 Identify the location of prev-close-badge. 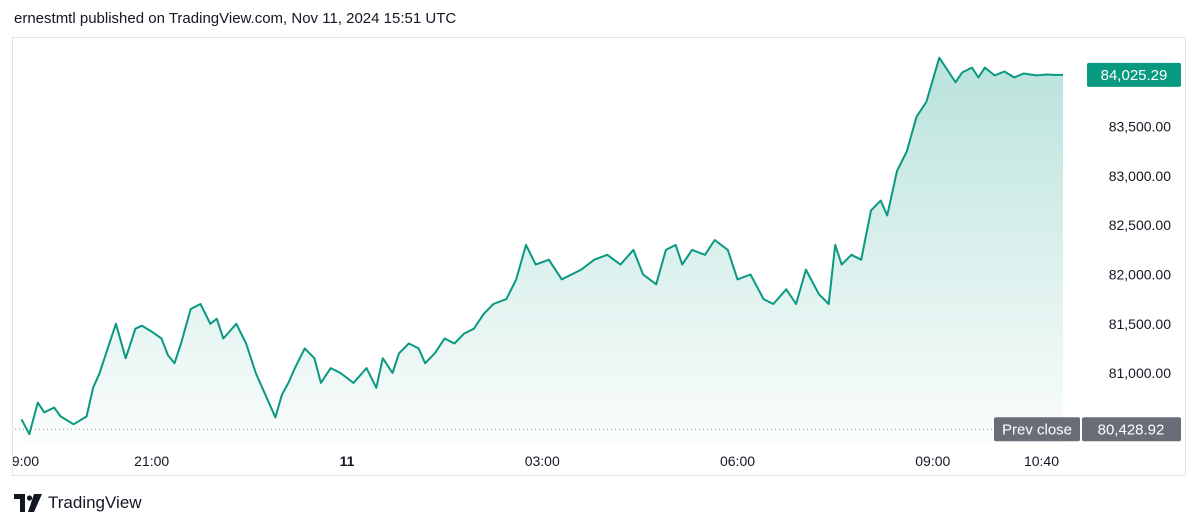
(1037, 429).